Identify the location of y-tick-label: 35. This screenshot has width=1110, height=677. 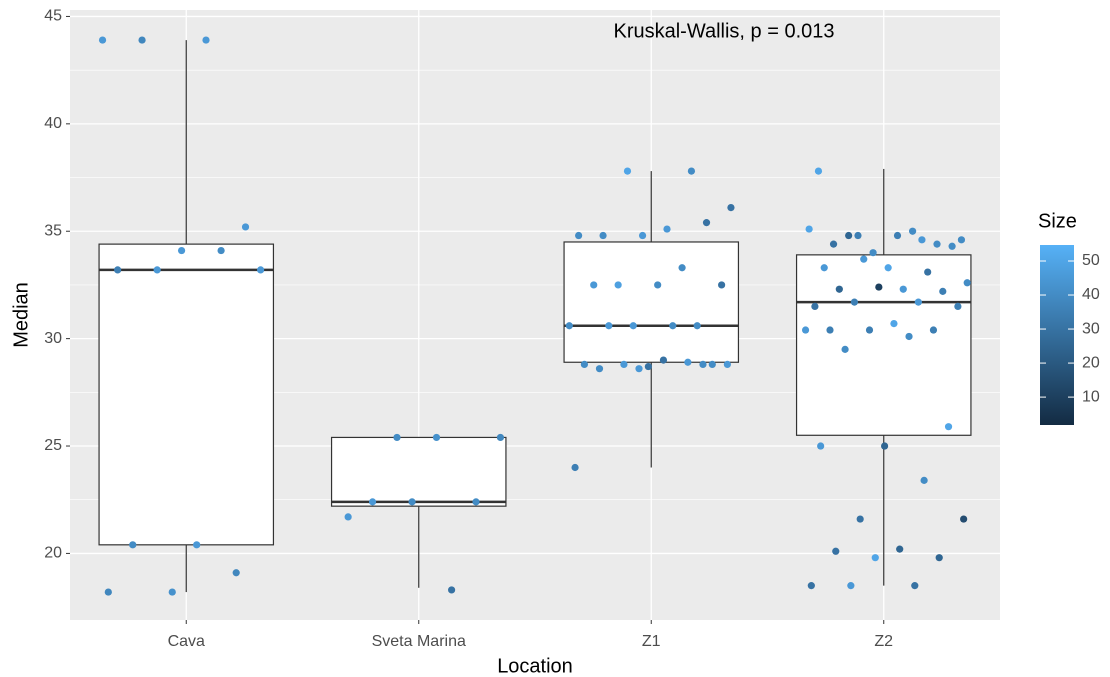
(53, 230).